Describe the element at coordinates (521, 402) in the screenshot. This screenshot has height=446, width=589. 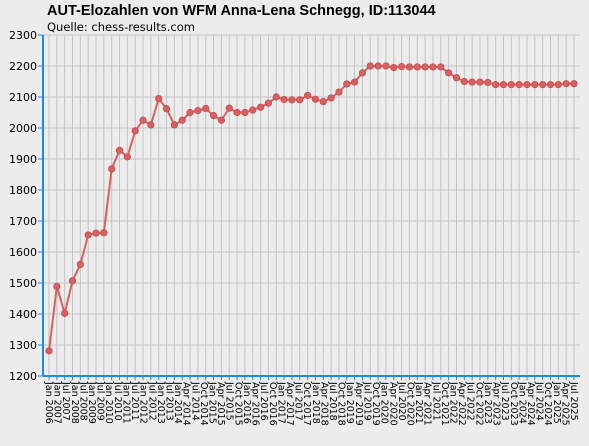
I see `x-tick-label: Jan 2024` at that location.